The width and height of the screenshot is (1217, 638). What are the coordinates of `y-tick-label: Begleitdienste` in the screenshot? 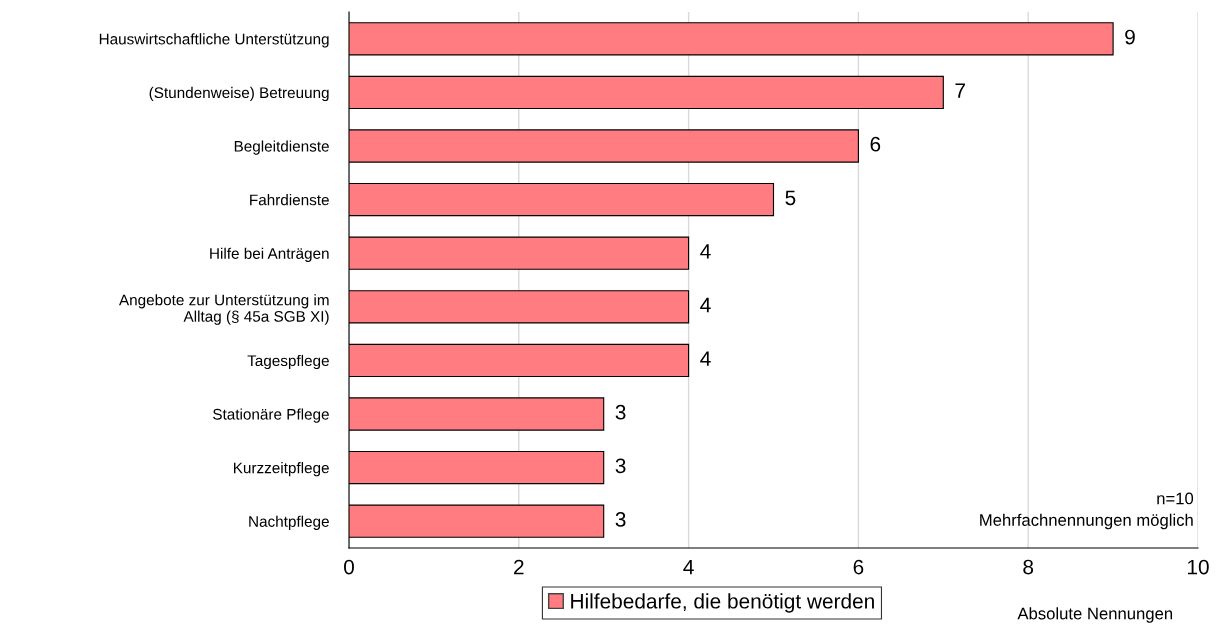 It's located at (281, 147).